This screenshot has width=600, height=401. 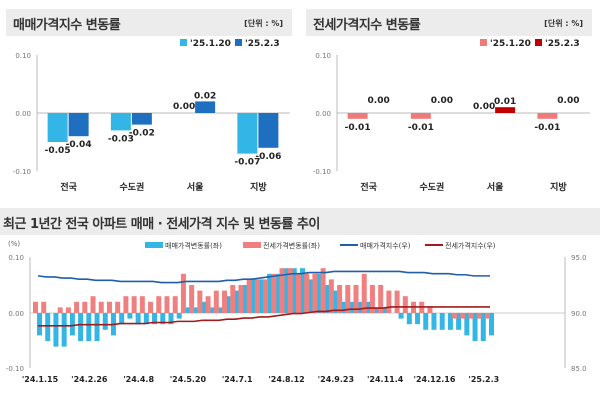 What do you see at coordinates (23, 114) in the screenshot?
I see `y-tick-label: 0.00` at bounding box center [23, 114].